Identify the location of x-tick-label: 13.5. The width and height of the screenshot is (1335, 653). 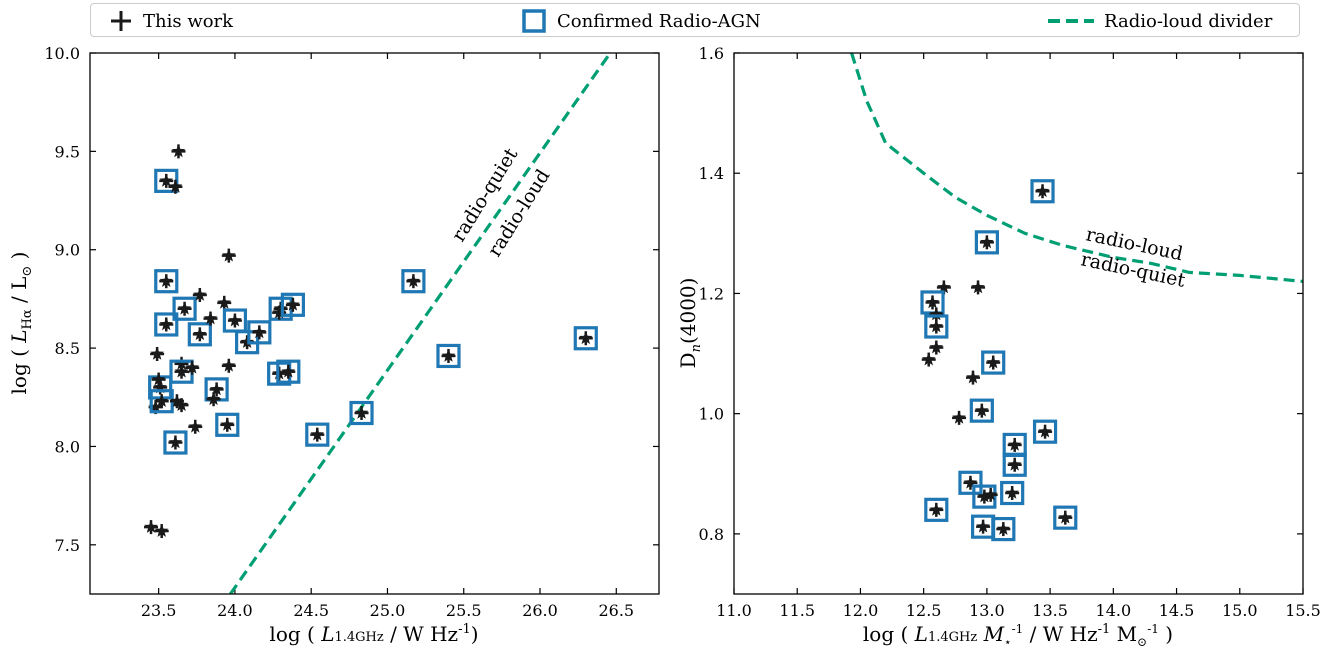
(1050, 610).